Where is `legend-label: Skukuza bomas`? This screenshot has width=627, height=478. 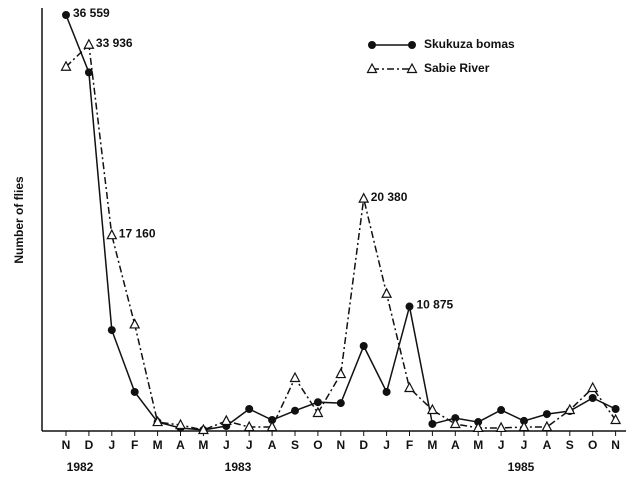
legend-label: Skukuza bomas is located at coordinates (469, 44).